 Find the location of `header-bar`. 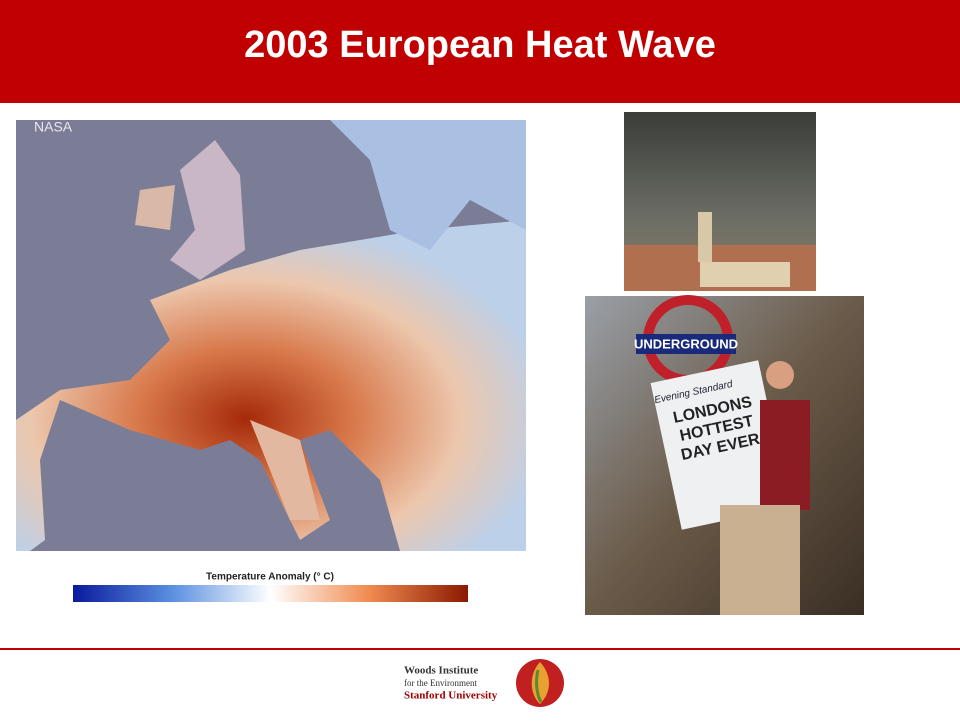

header-bar is located at coordinates (480, 51).